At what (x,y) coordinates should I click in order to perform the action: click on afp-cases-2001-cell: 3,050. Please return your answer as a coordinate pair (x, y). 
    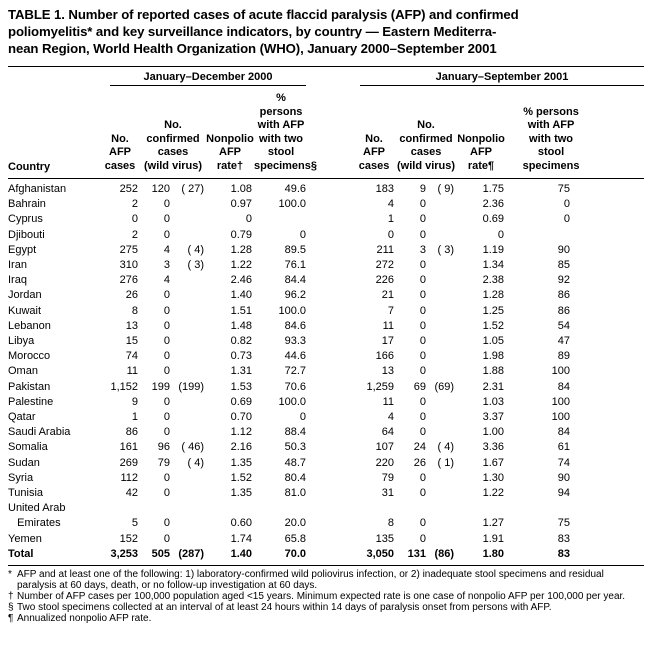
    Looking at the image, I should click on (352, 556).